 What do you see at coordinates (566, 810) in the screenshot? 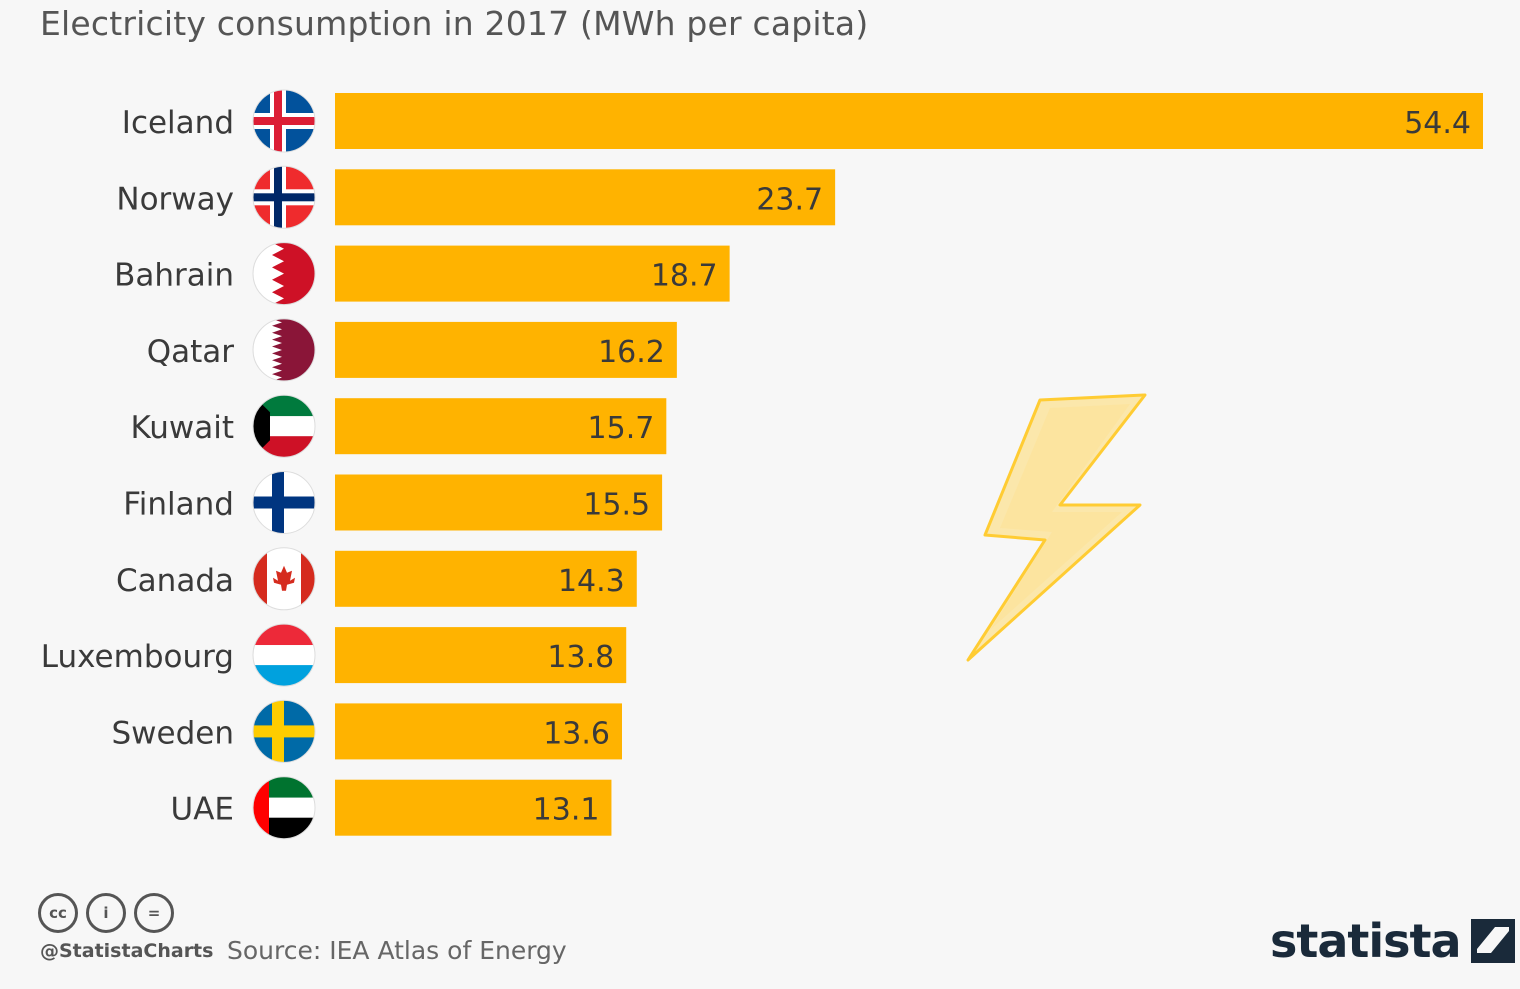
I see `value-label-uae: 13.1` at bounding box center [566, 810].